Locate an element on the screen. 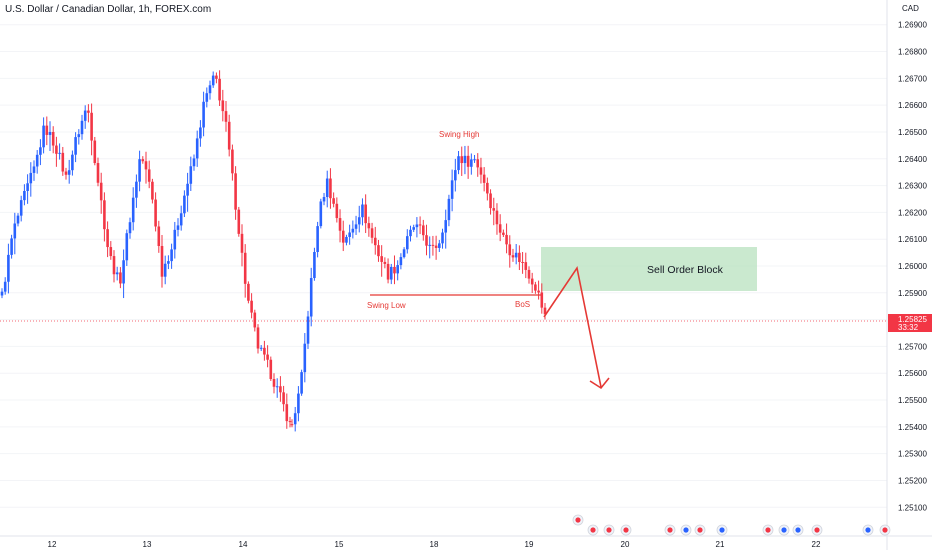 This screenshot has height=550, width=932. y-tick-label: 1.25900 is located at coordinates (912, 293).